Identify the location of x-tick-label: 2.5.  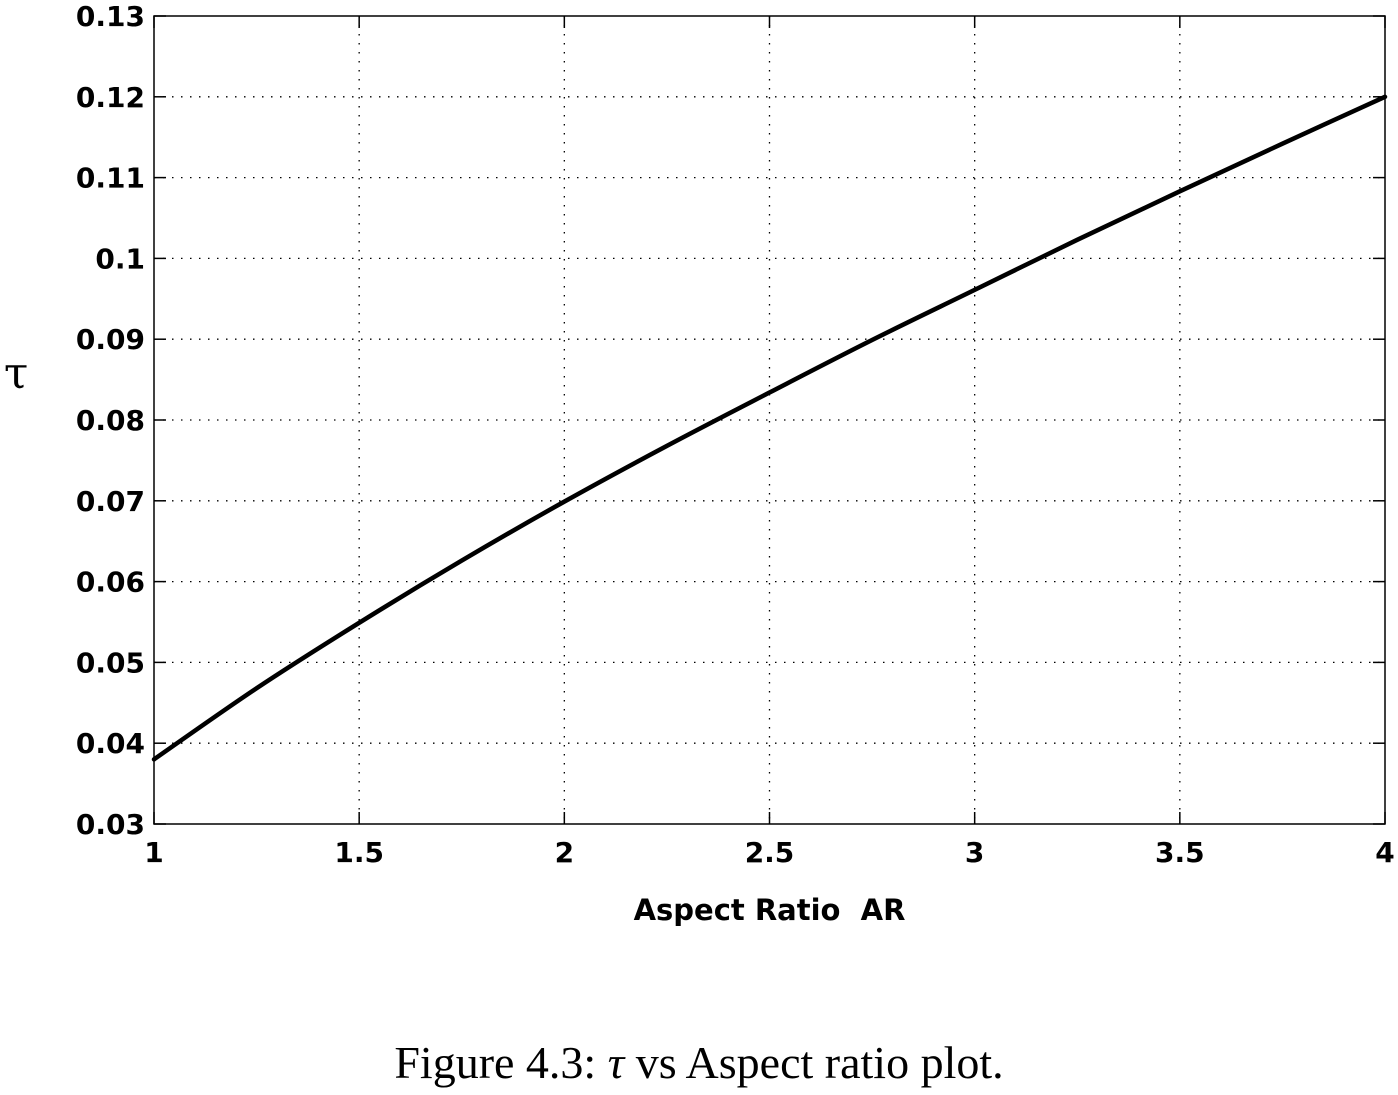
(770, 852).